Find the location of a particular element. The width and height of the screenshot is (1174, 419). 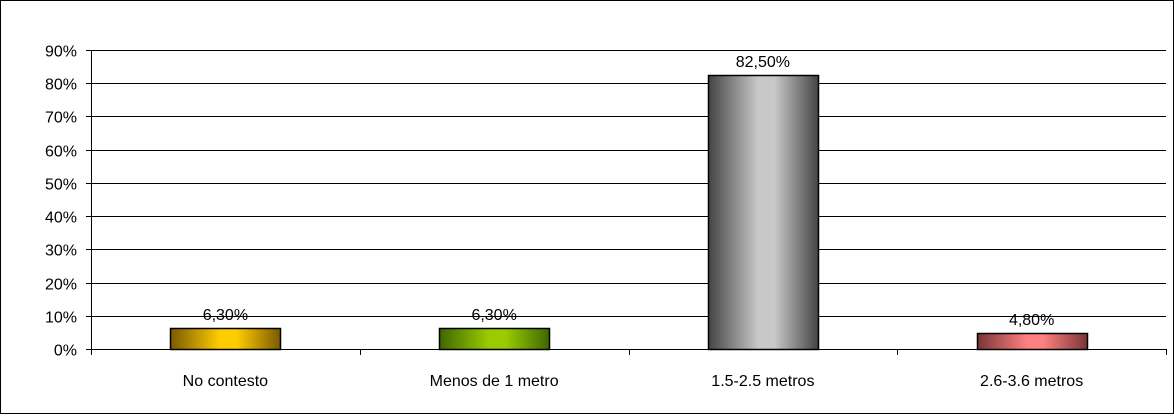

y-tick-label: 70% is located at coordinates (61, 118).